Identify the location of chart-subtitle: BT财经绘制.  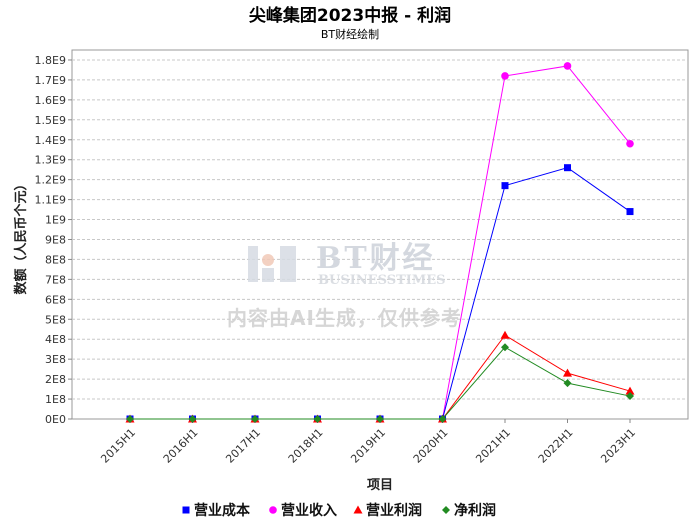
(350, 34).